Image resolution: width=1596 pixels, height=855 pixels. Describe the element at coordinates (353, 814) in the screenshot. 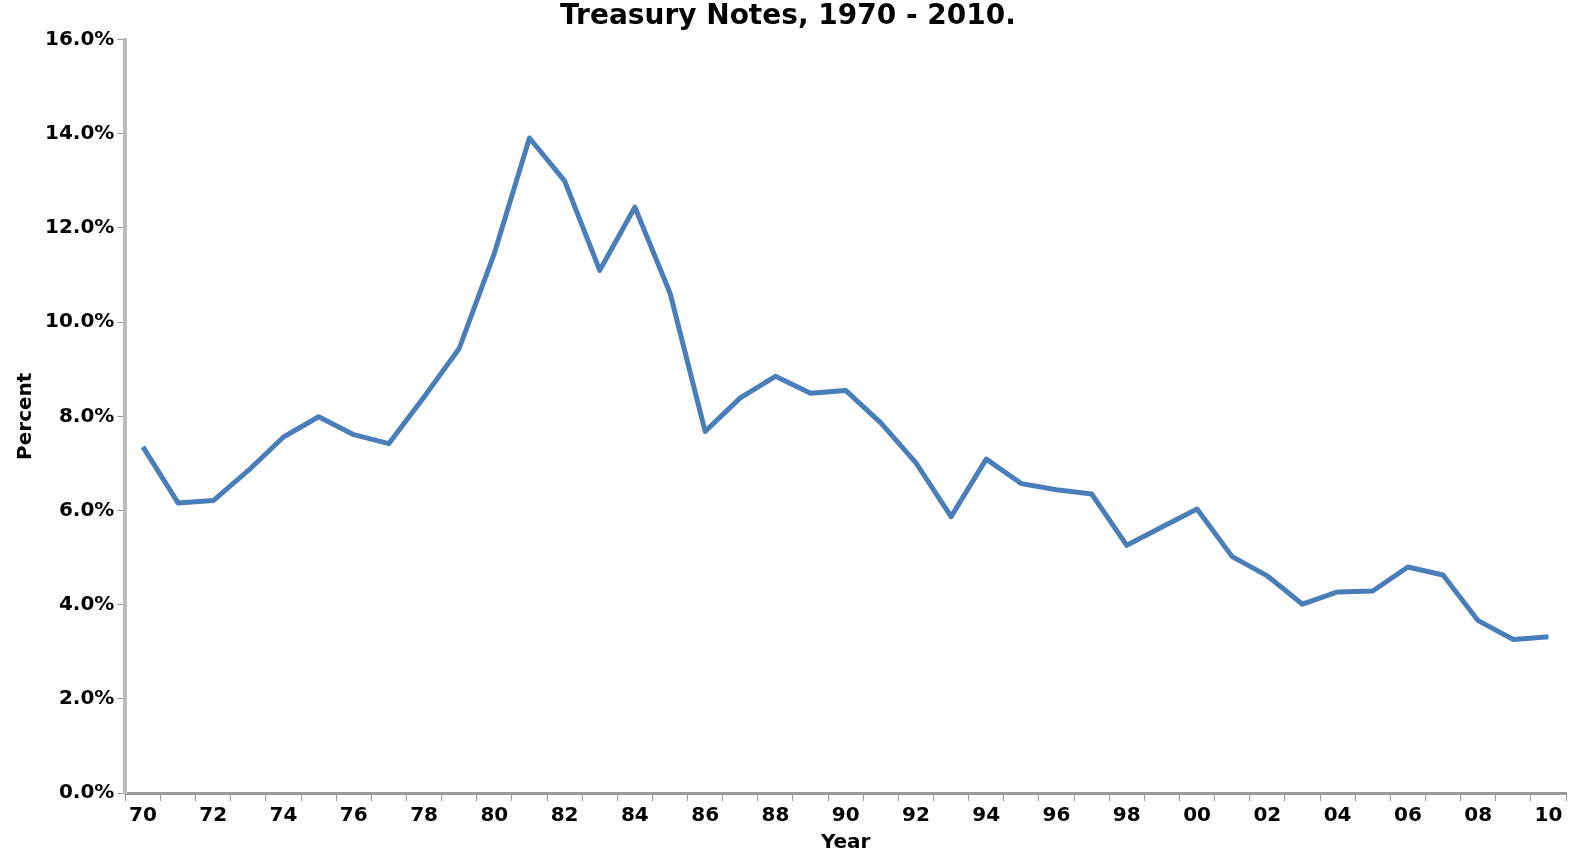

I see `x-tick-label: 76` at that location.